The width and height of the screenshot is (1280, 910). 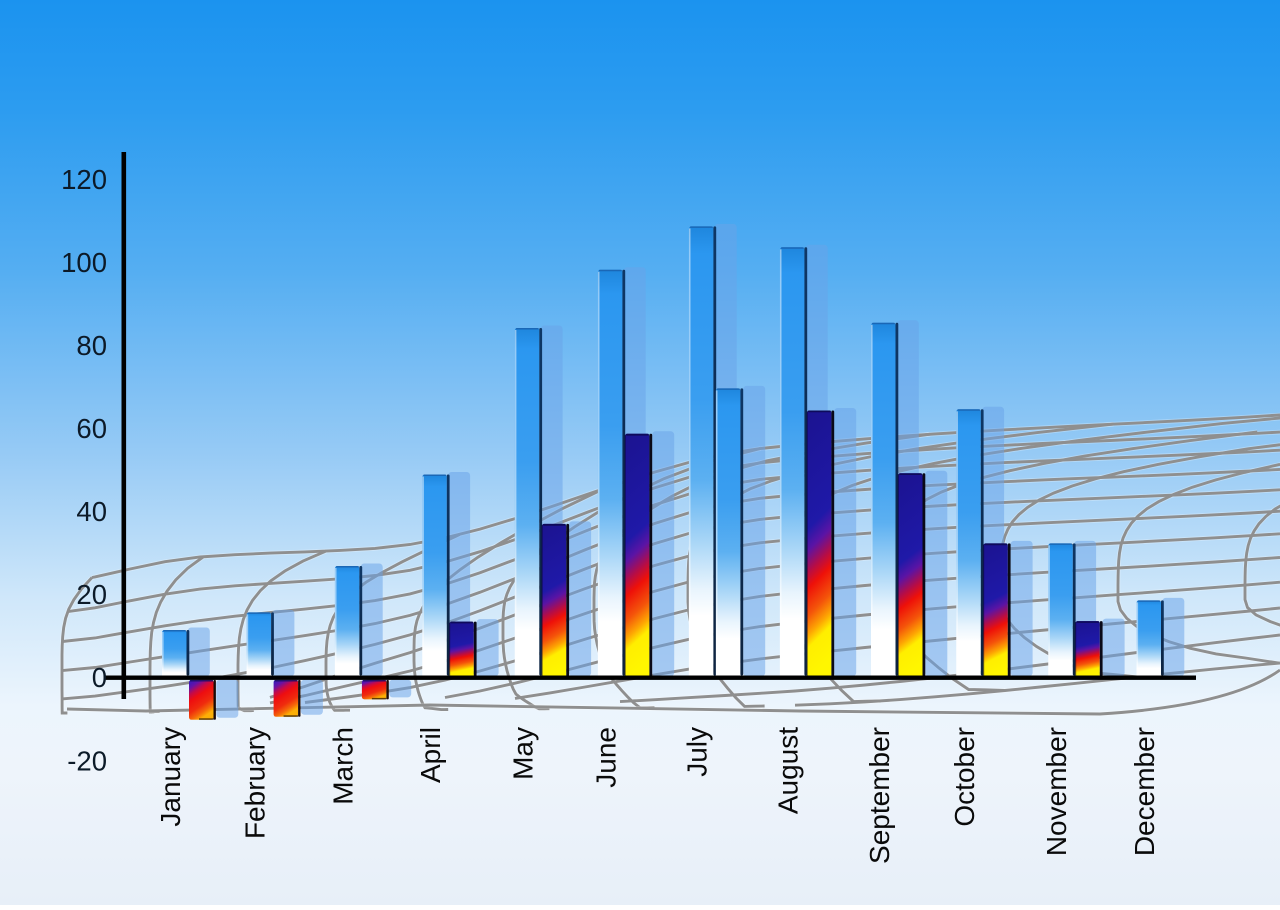 What do you see at coordinates (91, 345) in the screenshot?
I see `svg-text: 80` at bounding box center [91, 345].